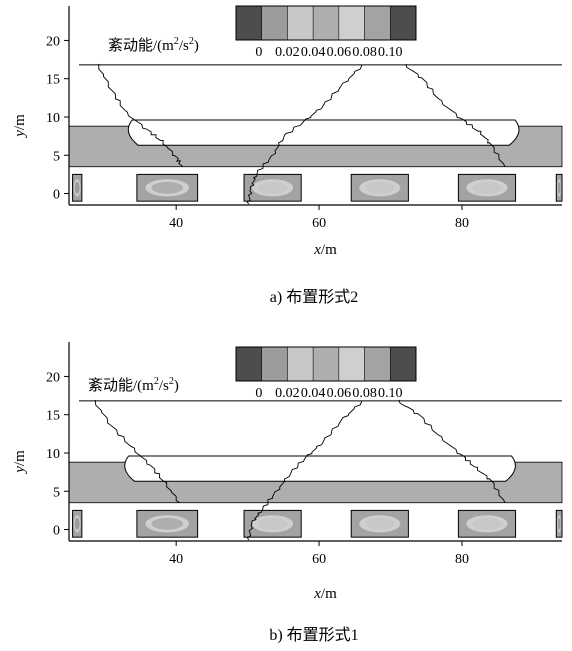  I want to click on panel-caption: a) 布置形式2, so click(314, 297).